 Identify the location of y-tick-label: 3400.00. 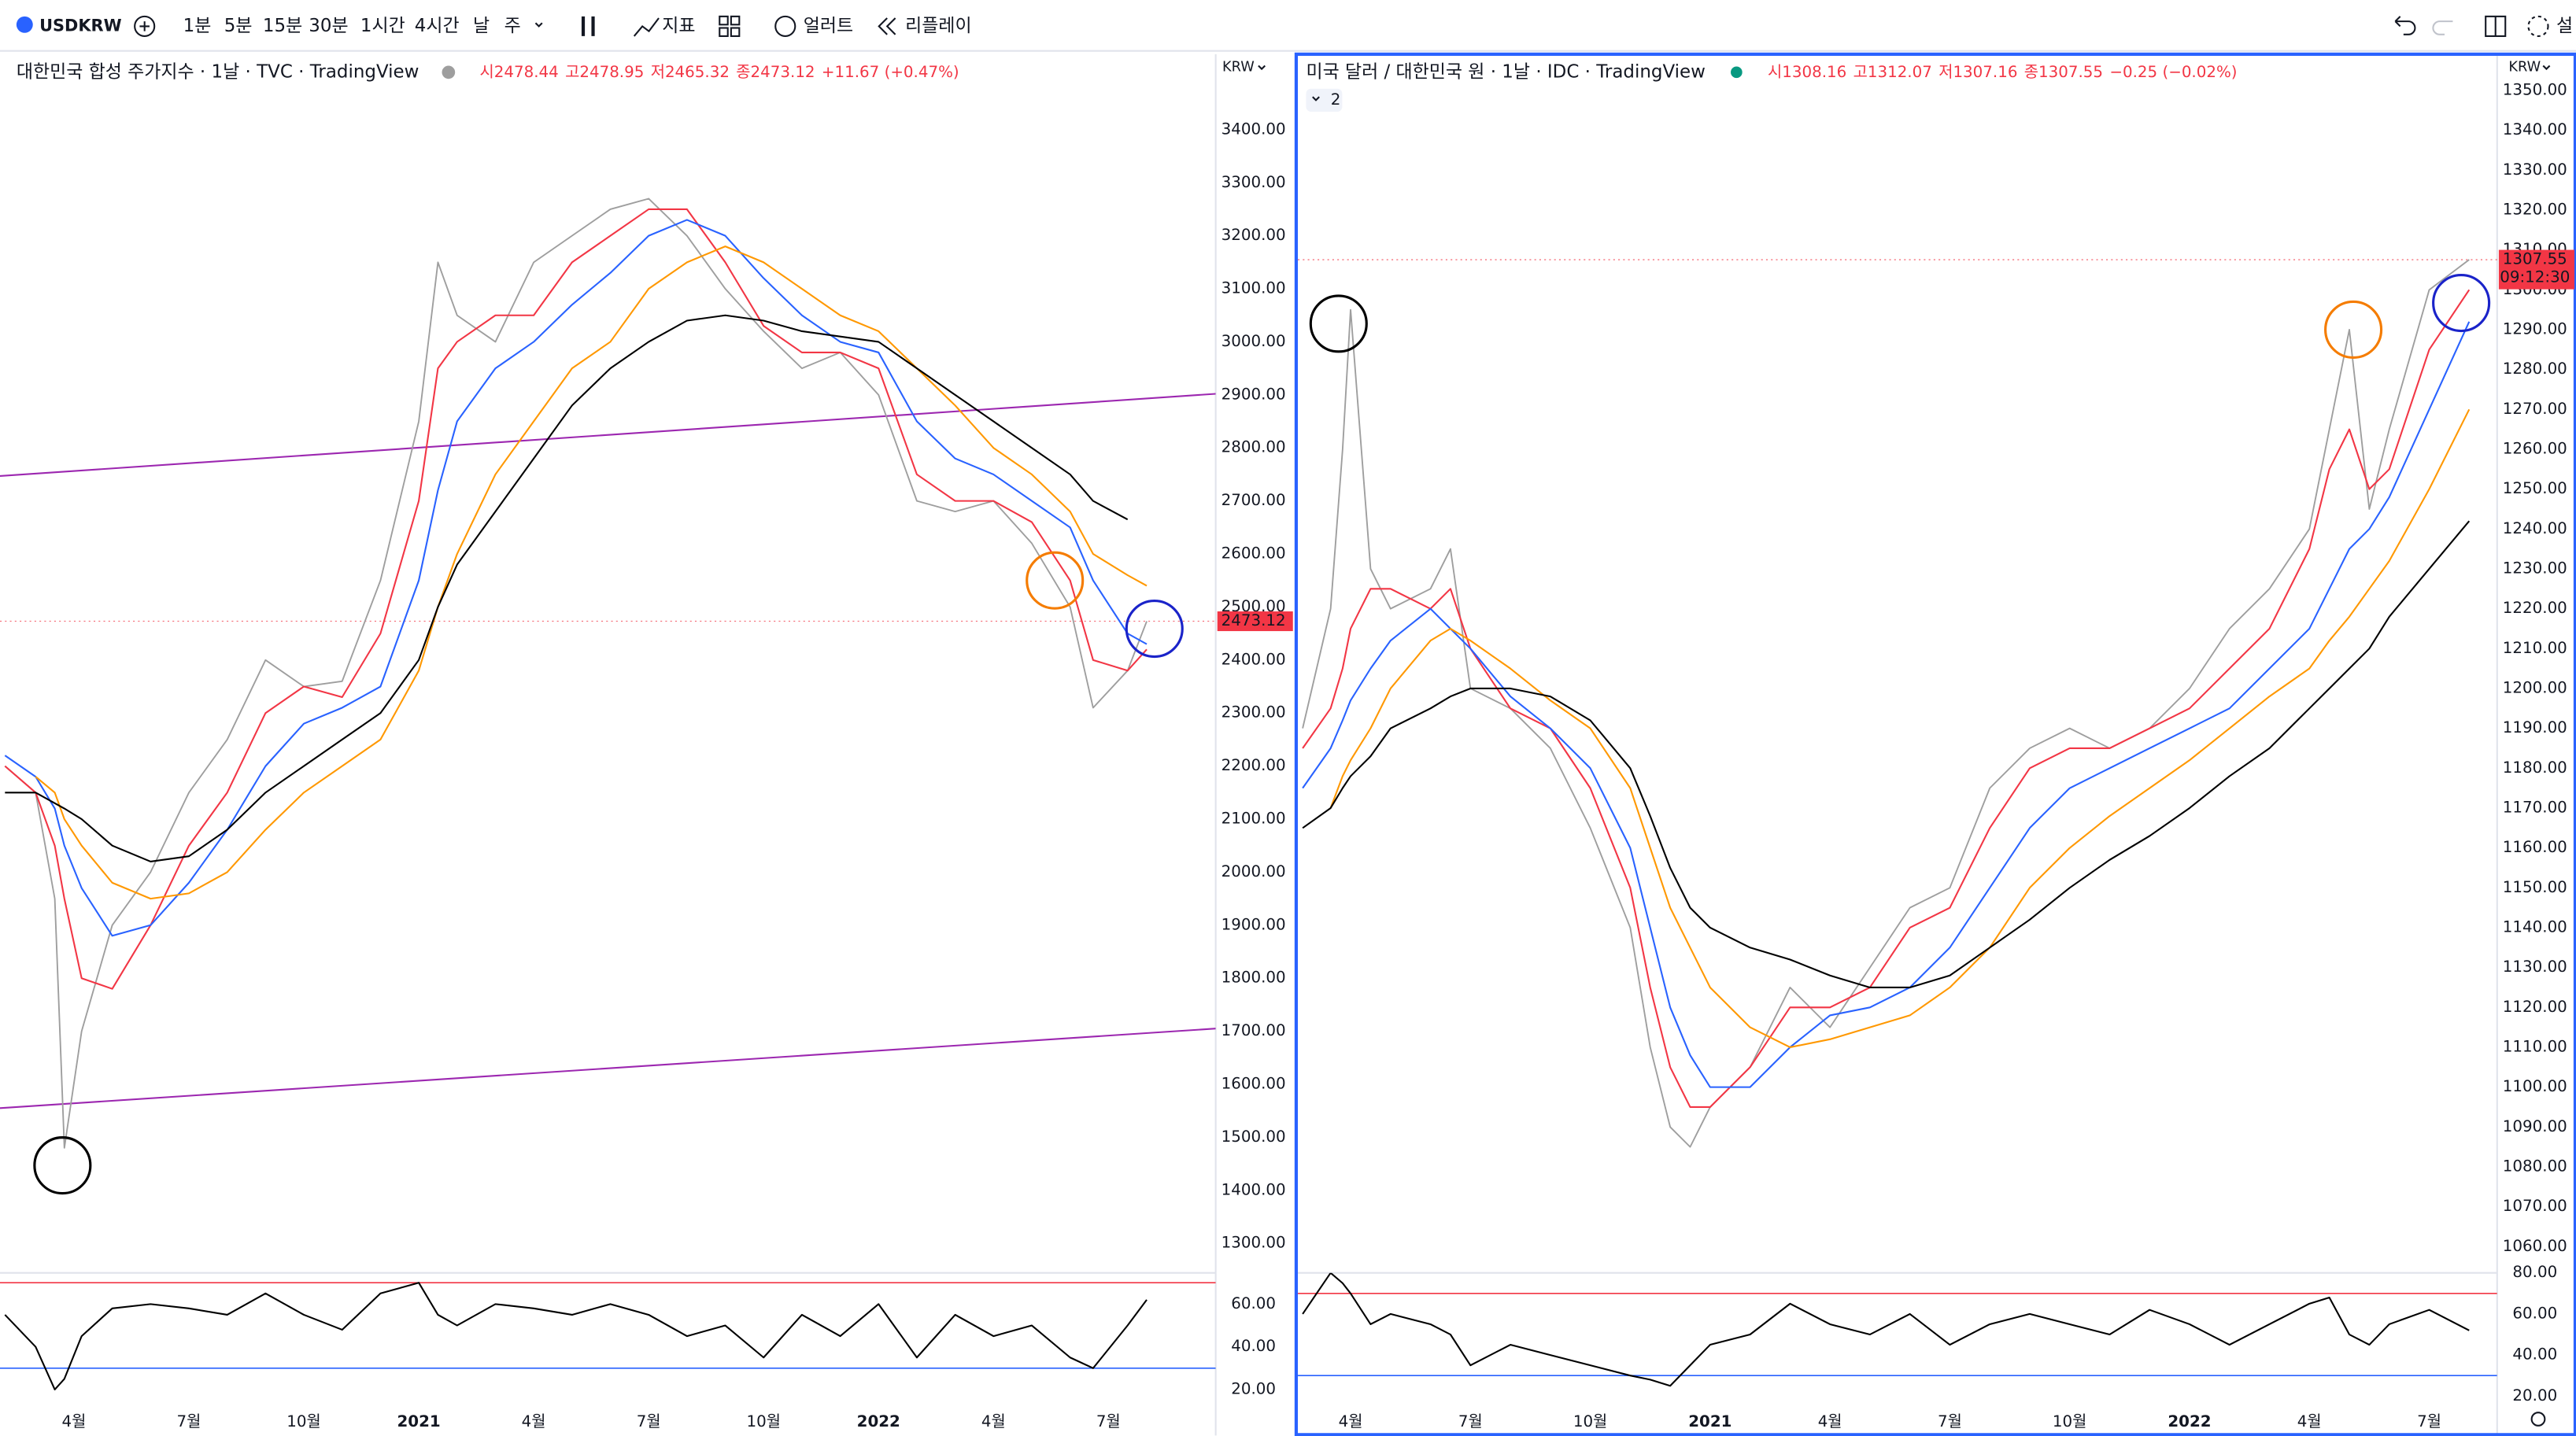
(1253, 129).